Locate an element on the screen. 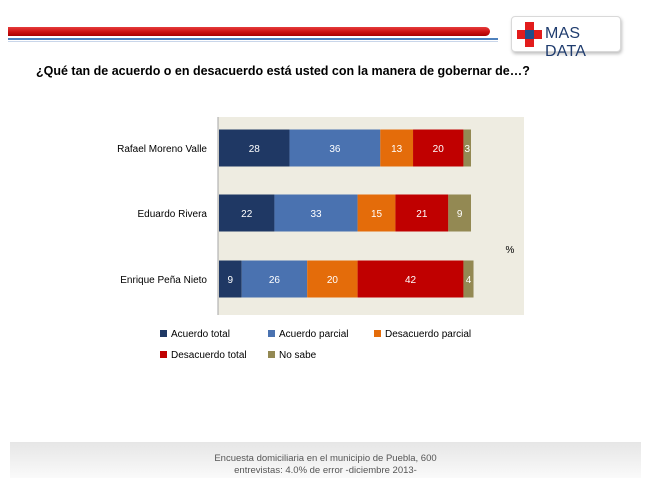  brand-logo: MAS DATA is located at coordinates (566, 38).